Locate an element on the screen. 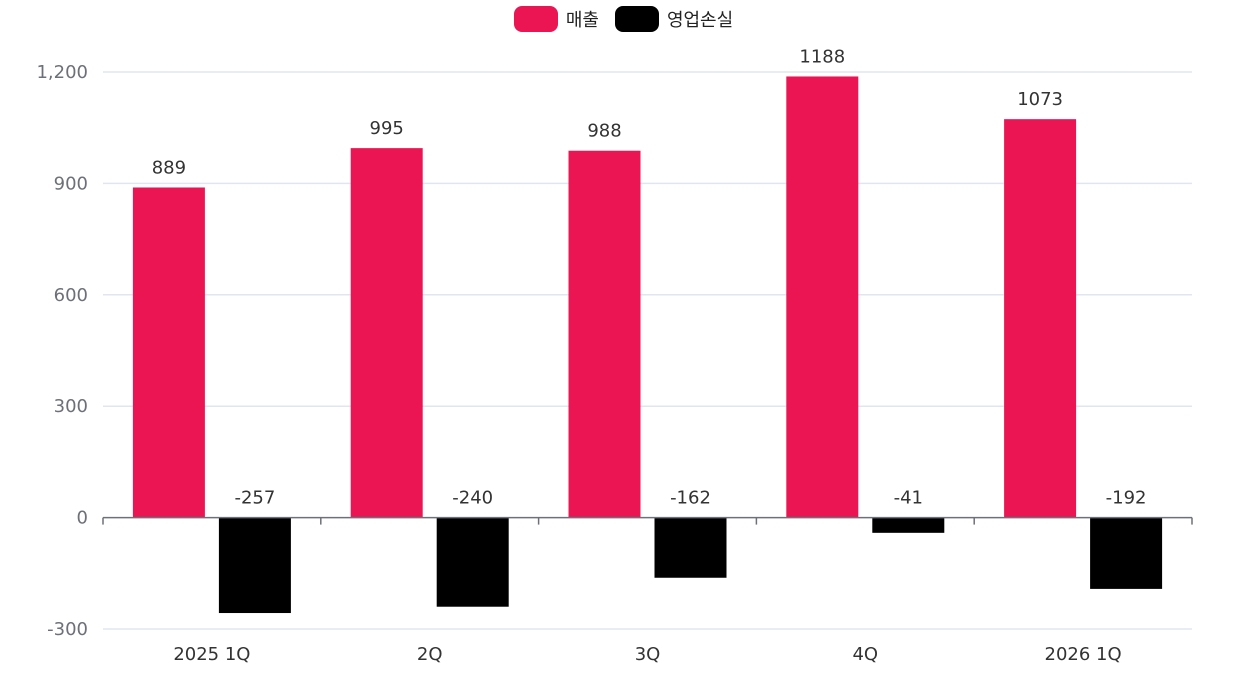  data-label-operating-loss: -240 is located at coordinates (472, 498).